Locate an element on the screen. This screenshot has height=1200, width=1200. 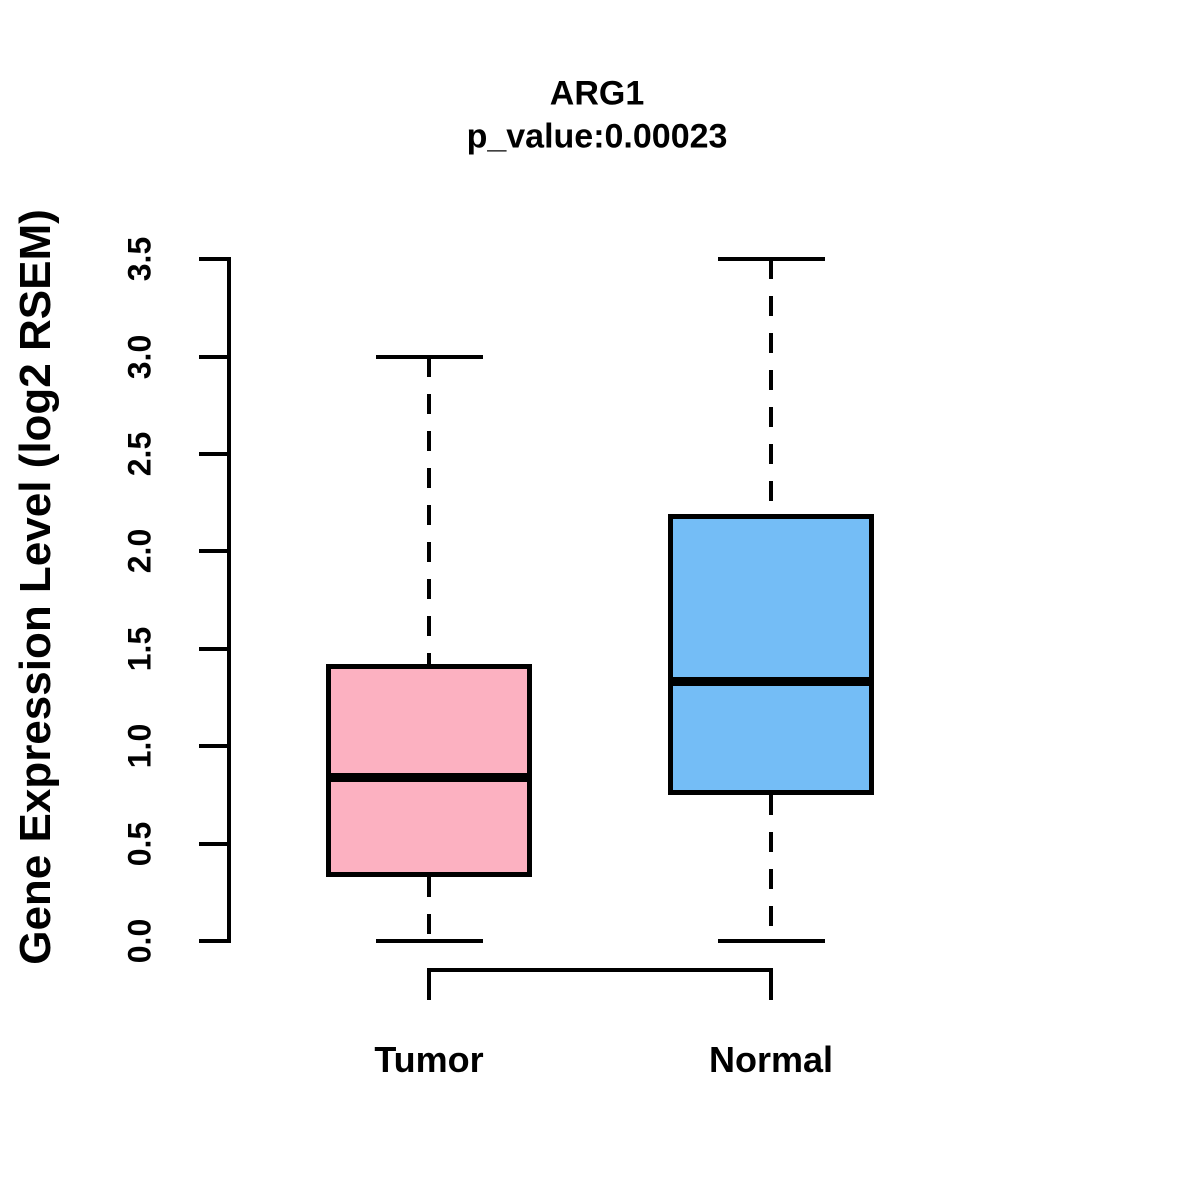
y-axis-tick-label: 2.5 is located at coordinates (139, 454).